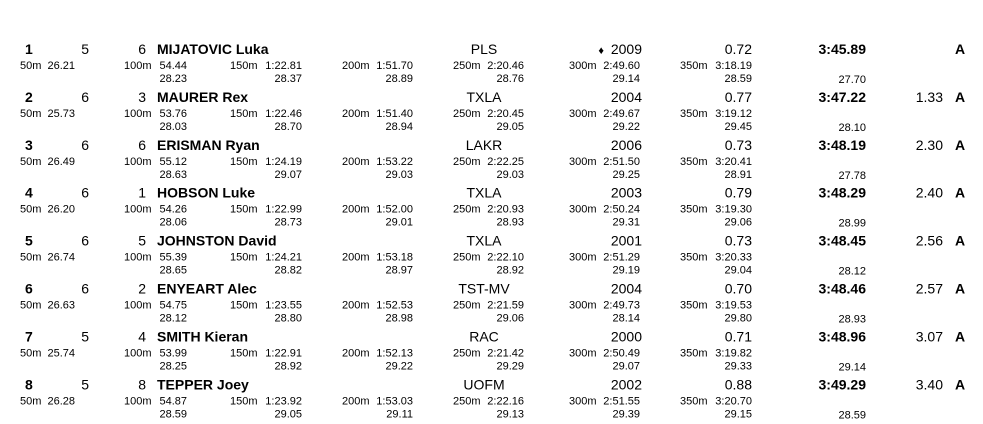 The width and height of the screenshot is (983, 424). I want to click on split-delta: 28.25, so click(173, 366).